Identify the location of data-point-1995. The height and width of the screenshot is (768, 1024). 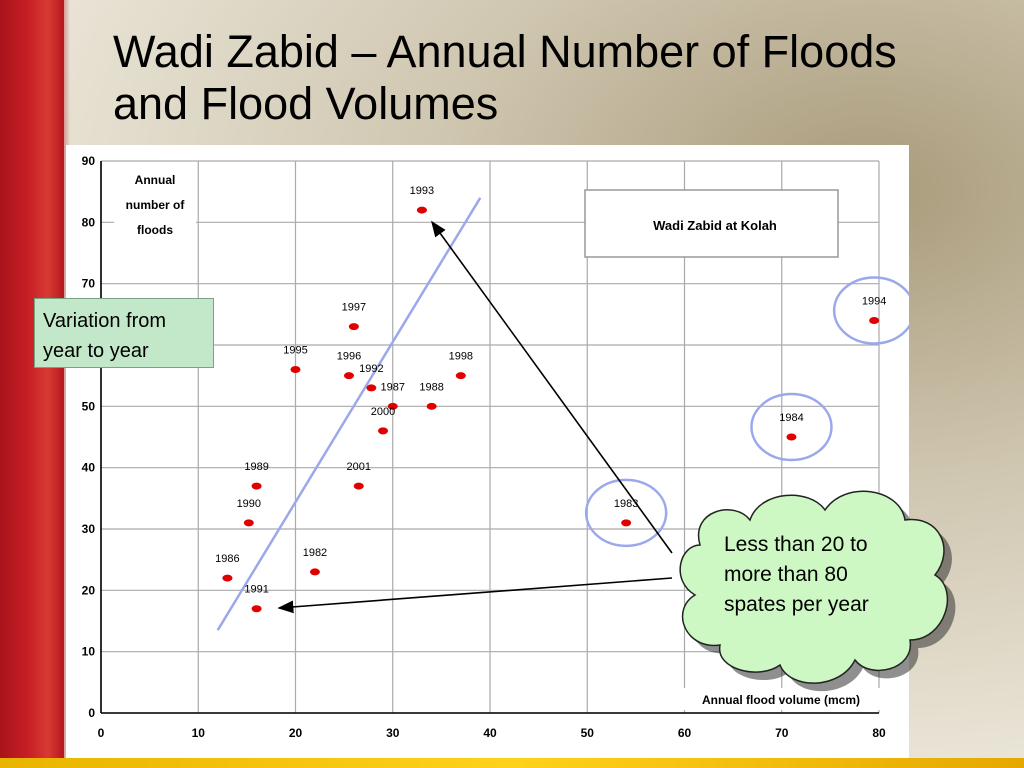
(295, 370).